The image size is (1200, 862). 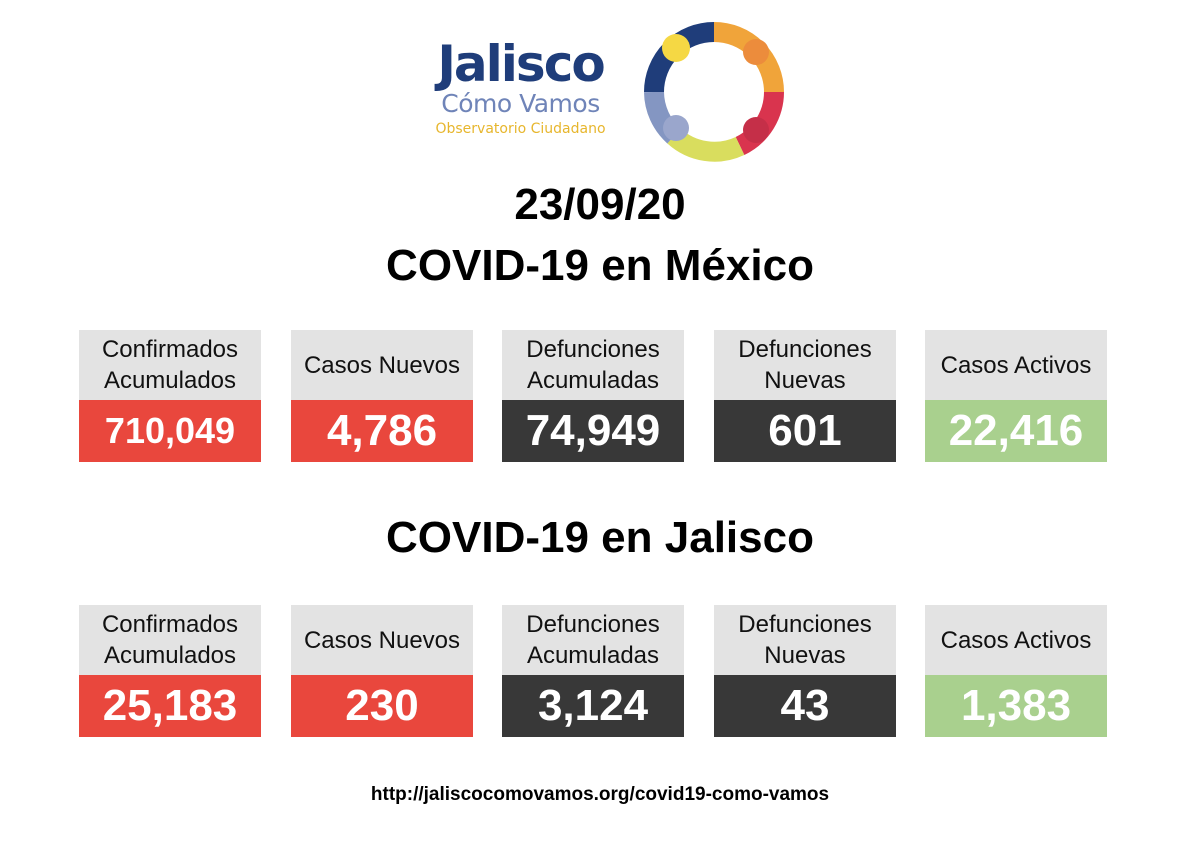 What do you see at coordinates (1016, 706) in the screenshot?
I see `card-value: 1,383` at bounding box center [1016, 706].